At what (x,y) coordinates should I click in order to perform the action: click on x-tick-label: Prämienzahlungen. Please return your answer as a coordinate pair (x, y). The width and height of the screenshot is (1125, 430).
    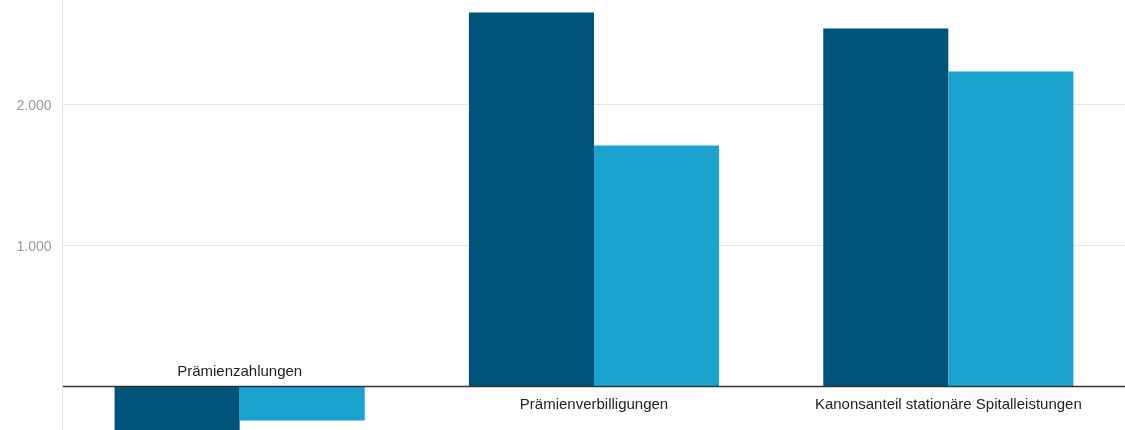
    Looking at the image, I should click on (240, 370).